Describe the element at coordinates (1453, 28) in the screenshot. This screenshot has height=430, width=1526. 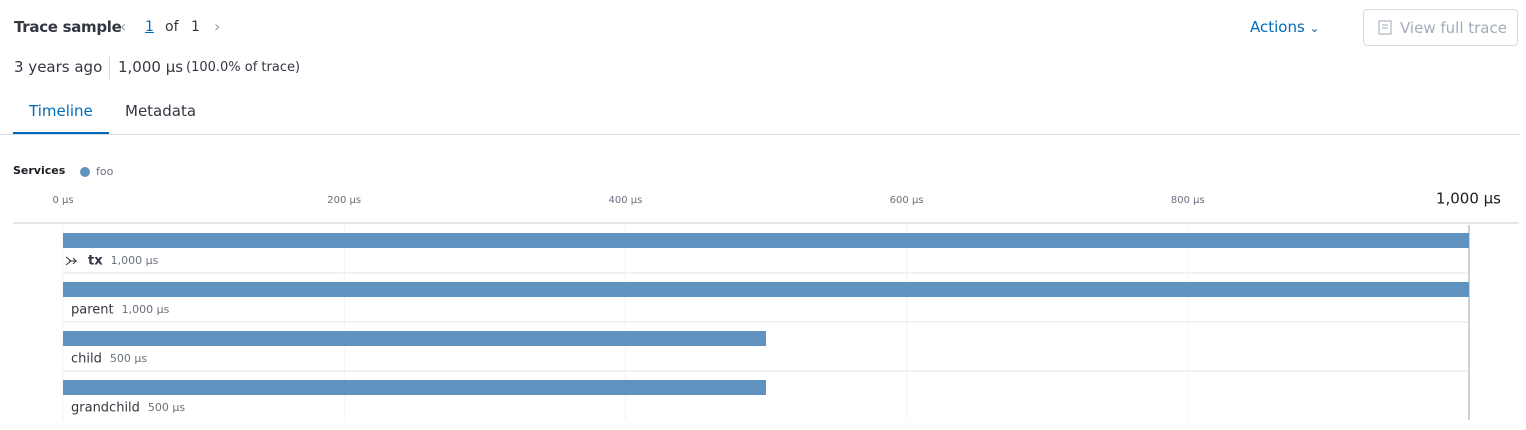
I see `view-full-trace-label: View full trace` at that location.